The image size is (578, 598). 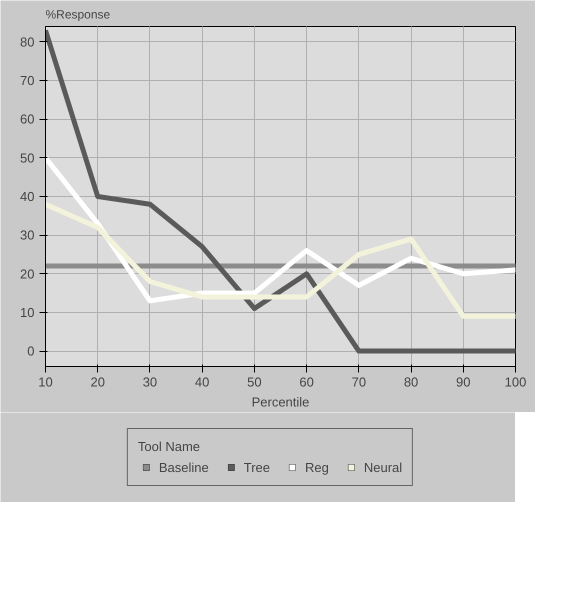 I want to click on legend-label: Tree, so click(x=257, y=467).